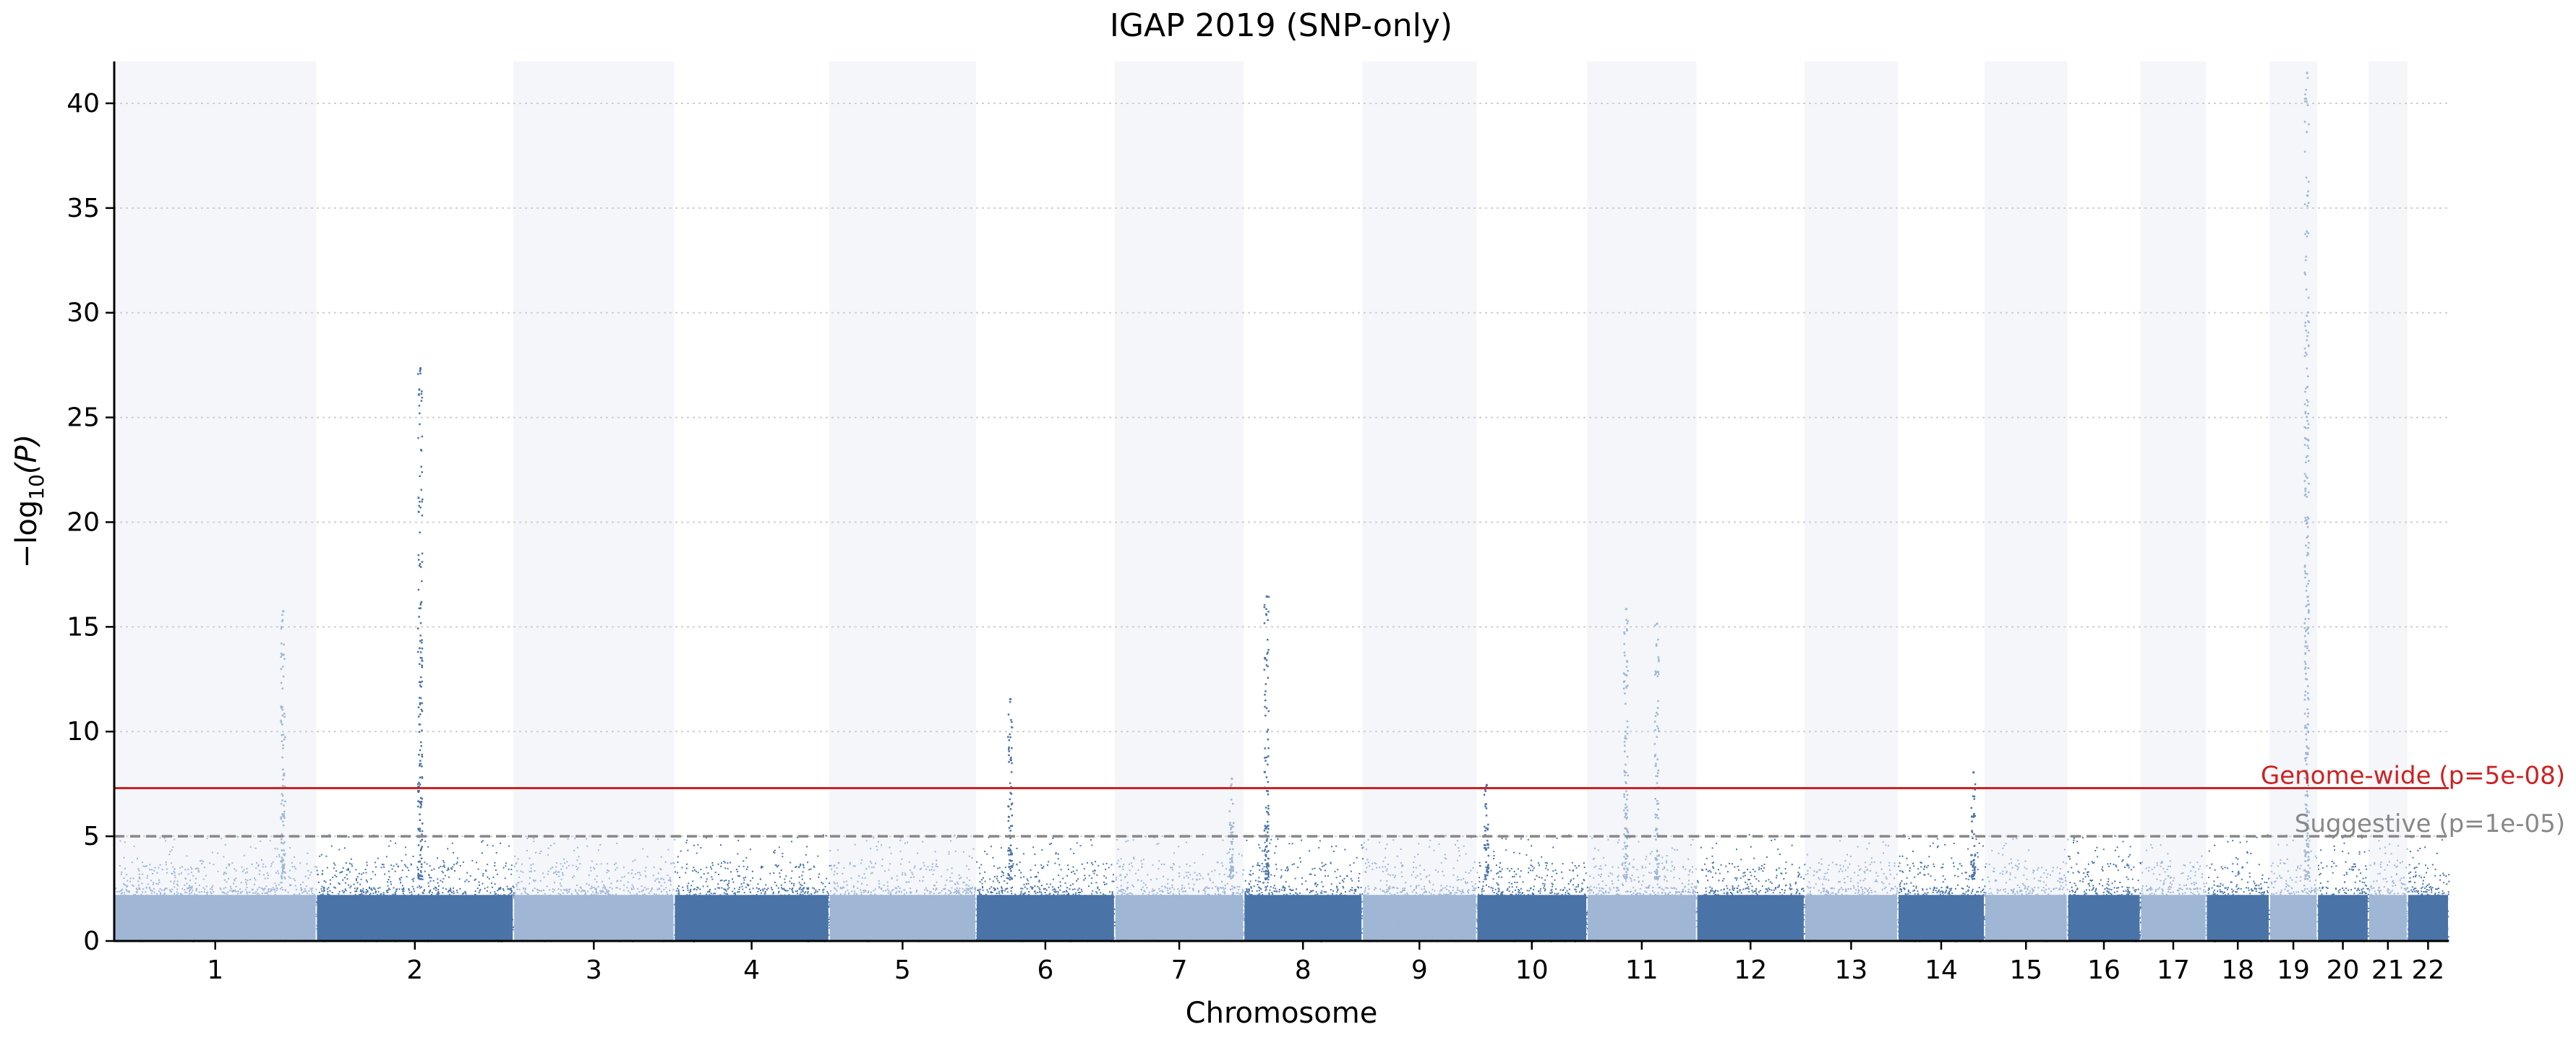 The width and height of the screenshot is (2576, 1040). What do you see at coordinates (1281, 25) in the screenshot?
I see `chart-title: IGAP 2019 (SNP-only)` at bounding box center [1281, 25].